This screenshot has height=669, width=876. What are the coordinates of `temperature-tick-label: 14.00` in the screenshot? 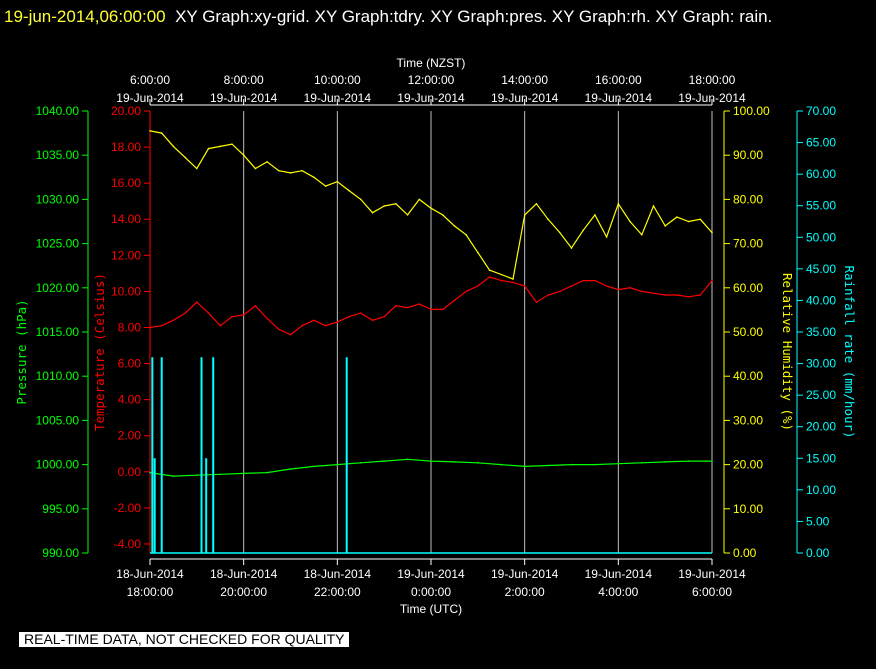 It's located at (126, 219).